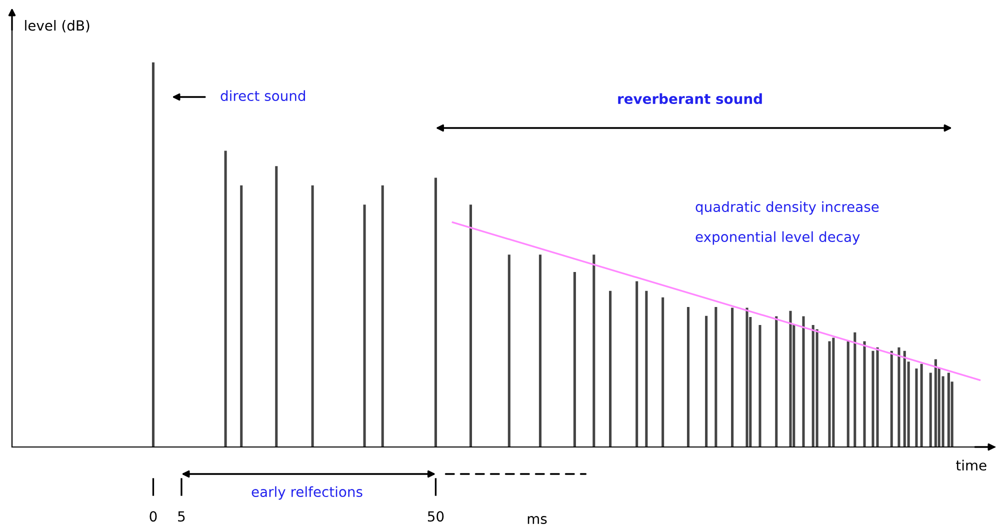  What do you see at coordinates (153, 516) in the screenshot?
I see `x-tick-label: 0` at bounding box center [153, 516].